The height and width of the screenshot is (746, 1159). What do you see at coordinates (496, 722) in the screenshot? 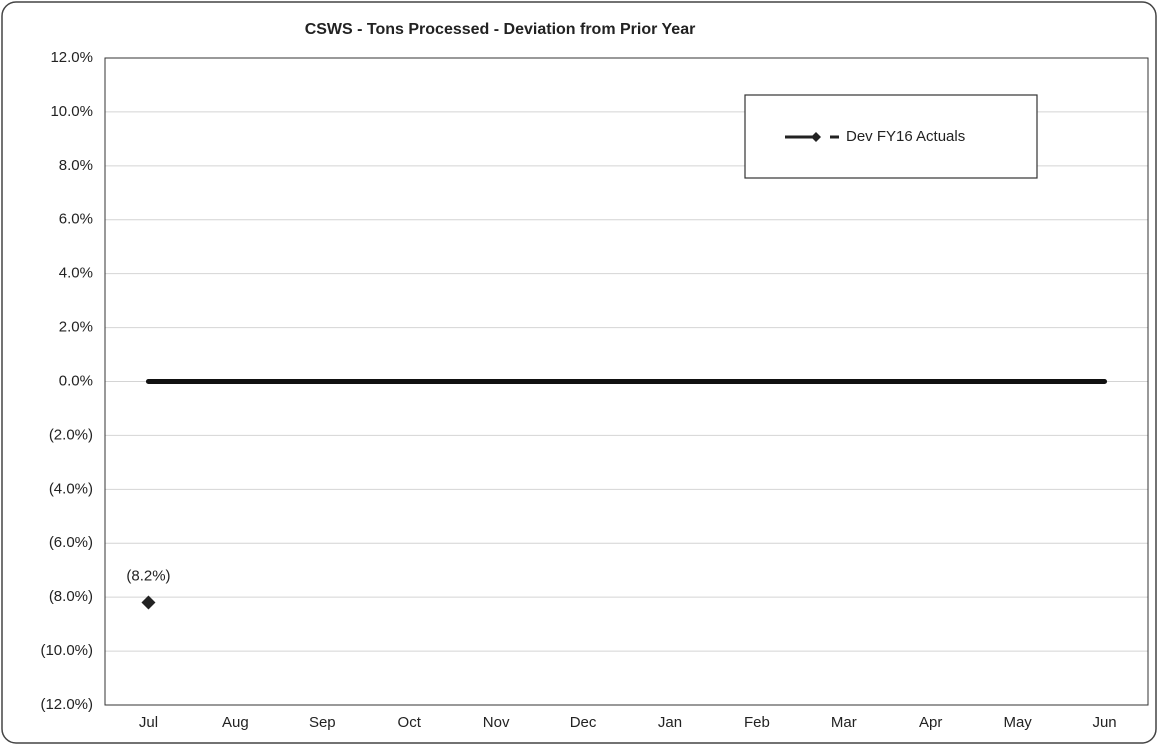
I see `x-tick-label: Nov` at bounding box center [496, 722].